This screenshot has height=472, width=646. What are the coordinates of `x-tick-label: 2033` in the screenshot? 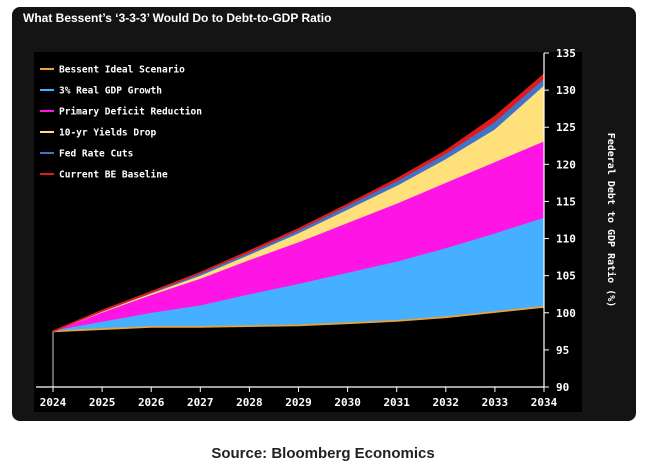 It's located at (495, 402).